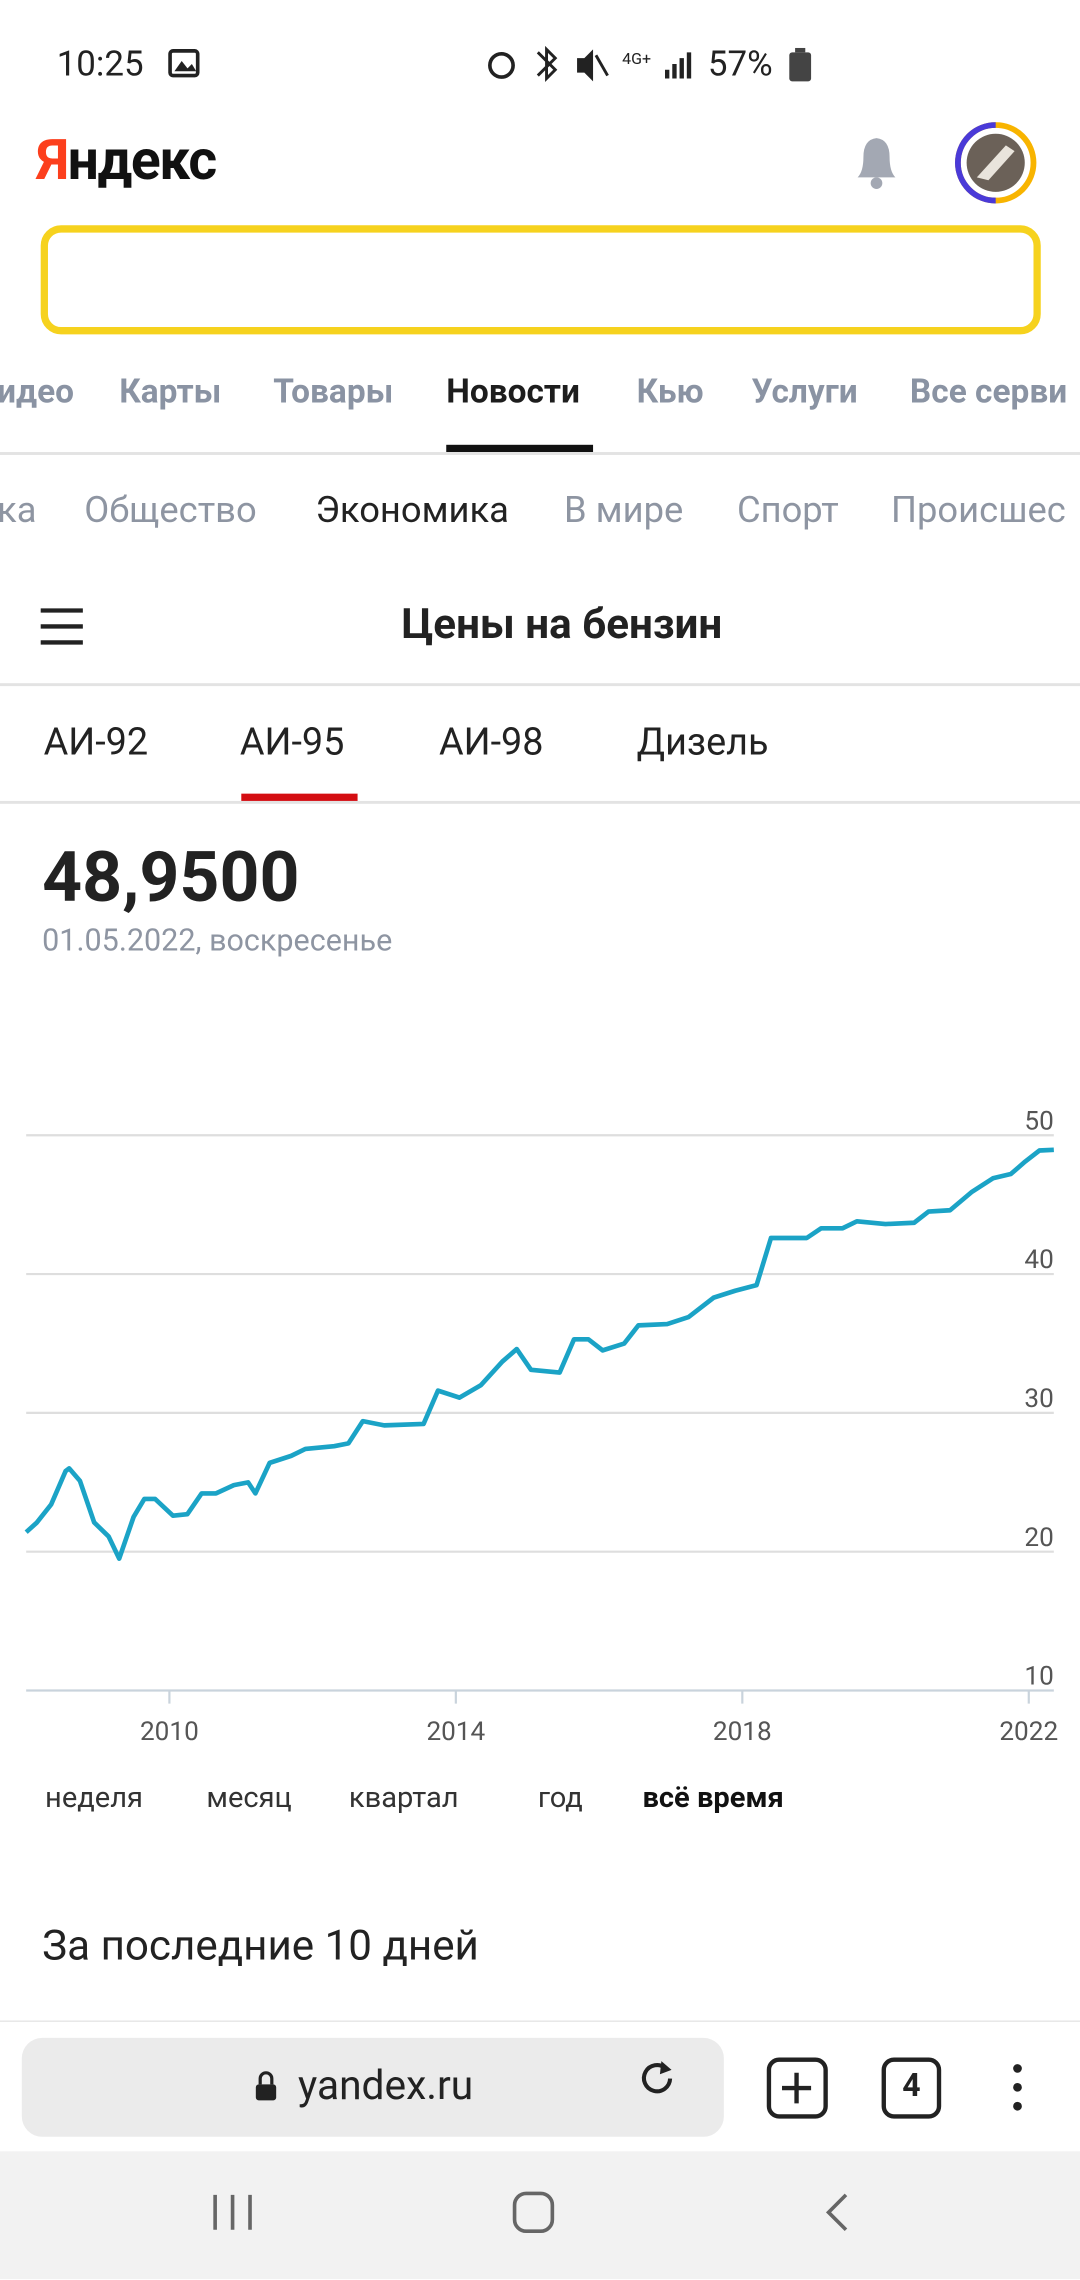 The image size is (1080, 2280). What do you see at coordinates (713, 1797) in the screenshot?
I see `period-option-active: всё время` at bounding box center [713, 1797].